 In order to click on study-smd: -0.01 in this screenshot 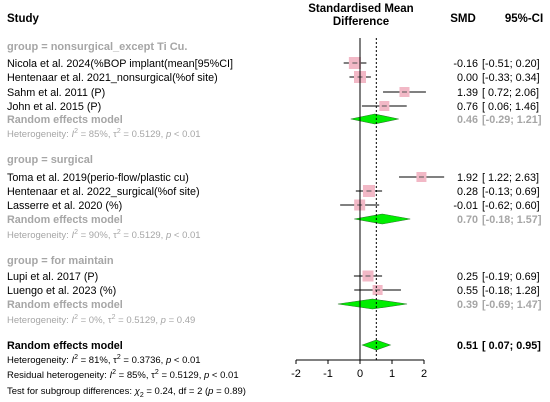, I will do `click(465, 206)`.